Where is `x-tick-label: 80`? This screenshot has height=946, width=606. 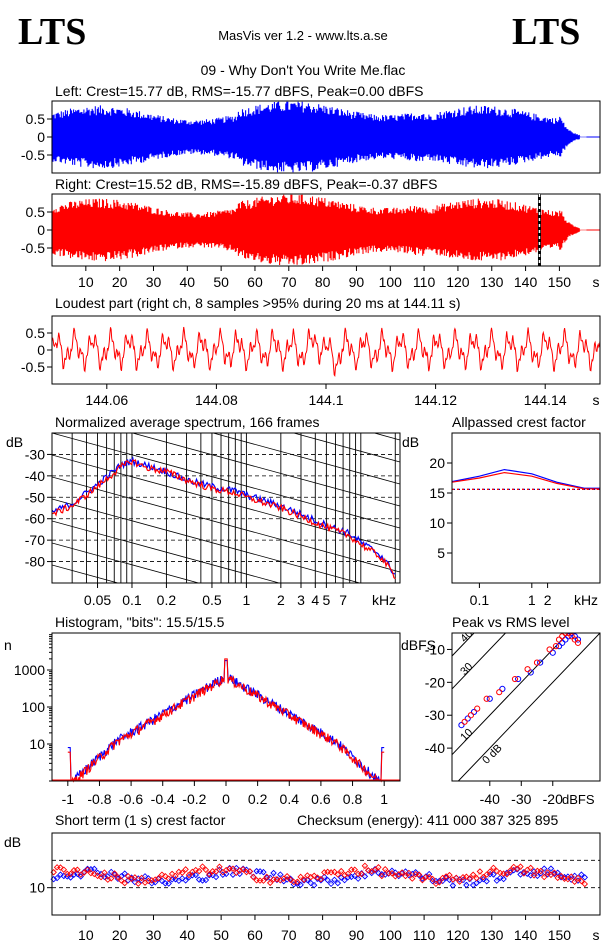 x-tick-label: 80 is located at coordinates (323, 935).